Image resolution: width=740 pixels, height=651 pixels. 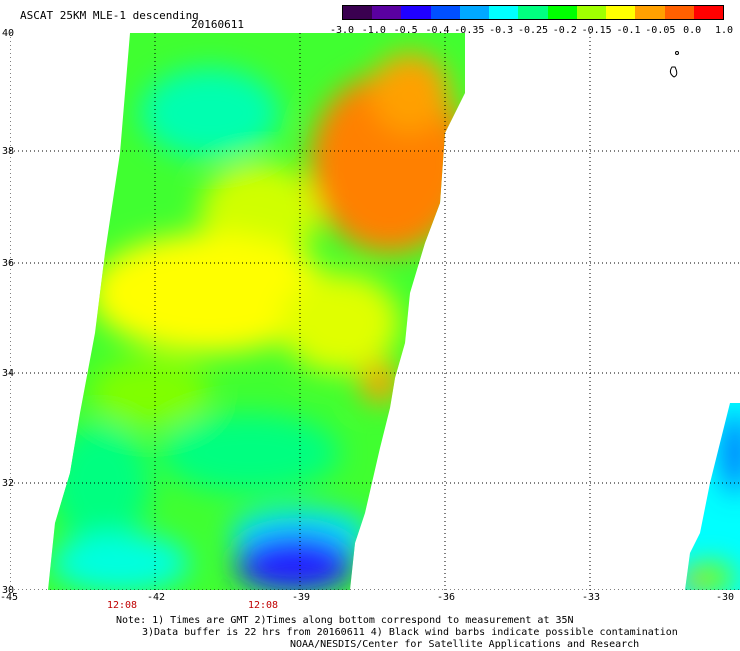 What do you see at coordinates (301, 597) in the screenshot?
I see `longitude-label: -39` at bounding box center [301, 597].